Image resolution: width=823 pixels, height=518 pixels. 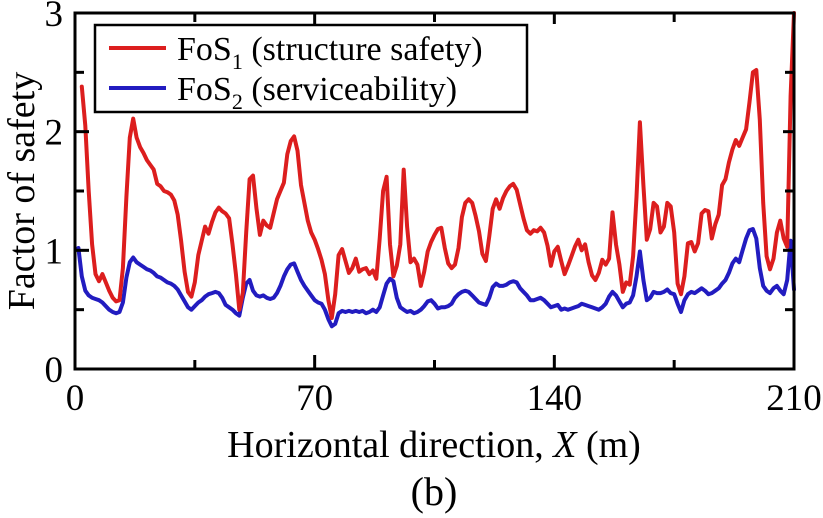 What do you see at coordinates (54, 370) in the screenshot?
I see `y-tick-label: 0` at bounding box center [54, 370].